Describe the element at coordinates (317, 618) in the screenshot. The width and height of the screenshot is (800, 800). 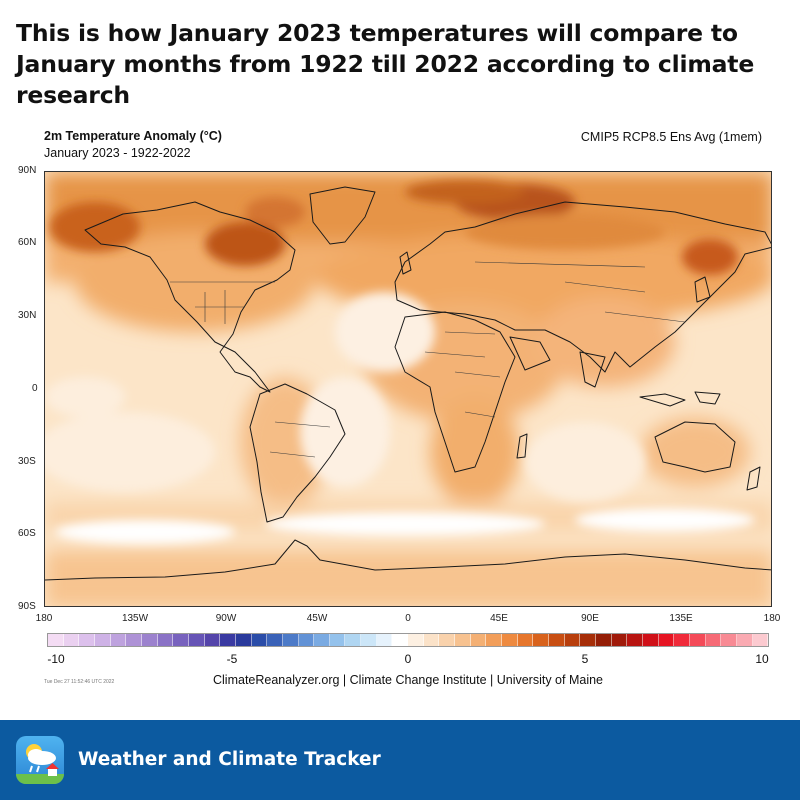
I see `lon-label-45w: 45W` at that location.